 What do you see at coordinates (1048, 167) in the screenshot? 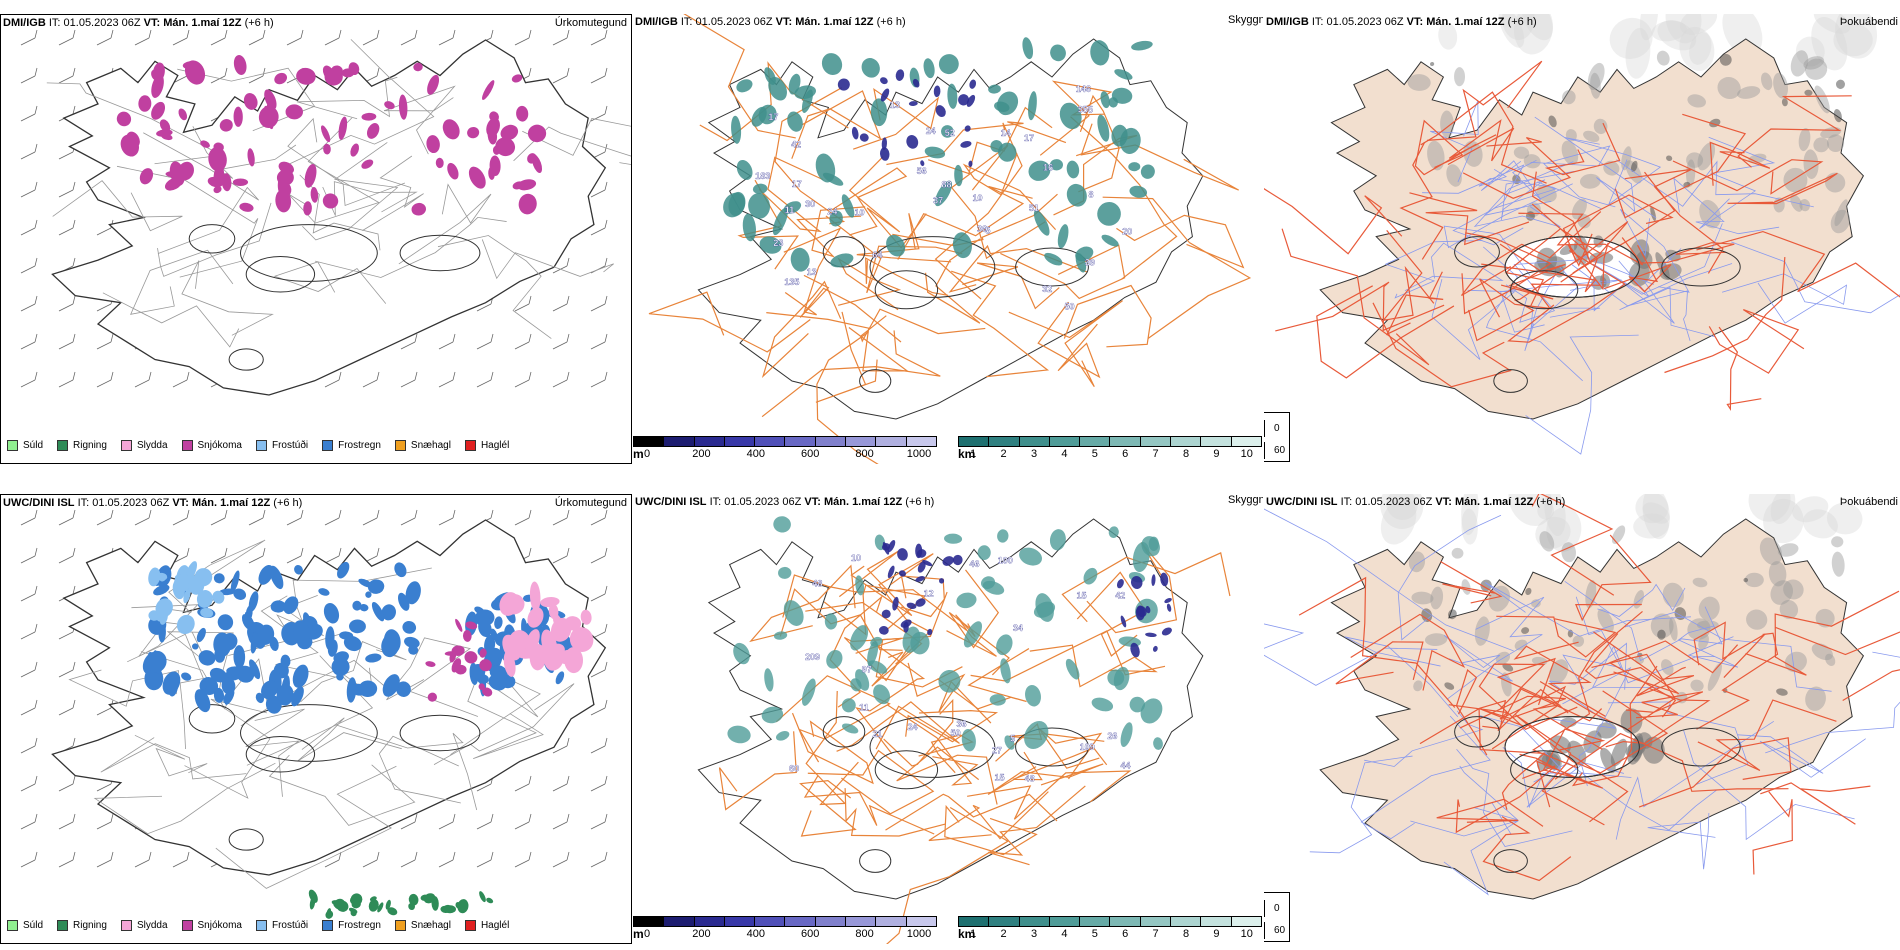
I see `cloudbase-value: 16` at bounding box center [1048, 167].